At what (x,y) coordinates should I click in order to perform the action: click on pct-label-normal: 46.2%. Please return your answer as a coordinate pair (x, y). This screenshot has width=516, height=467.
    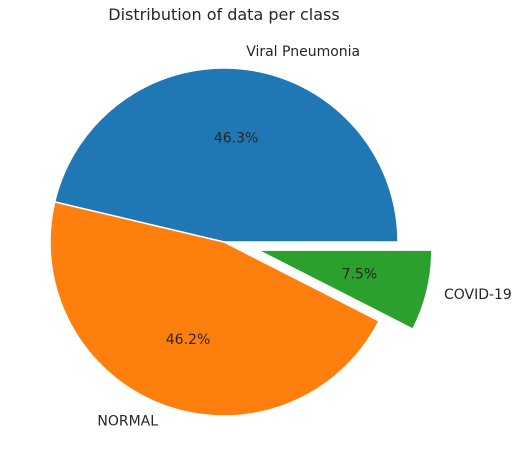
    Looking at the image, I should click on (188, 340).